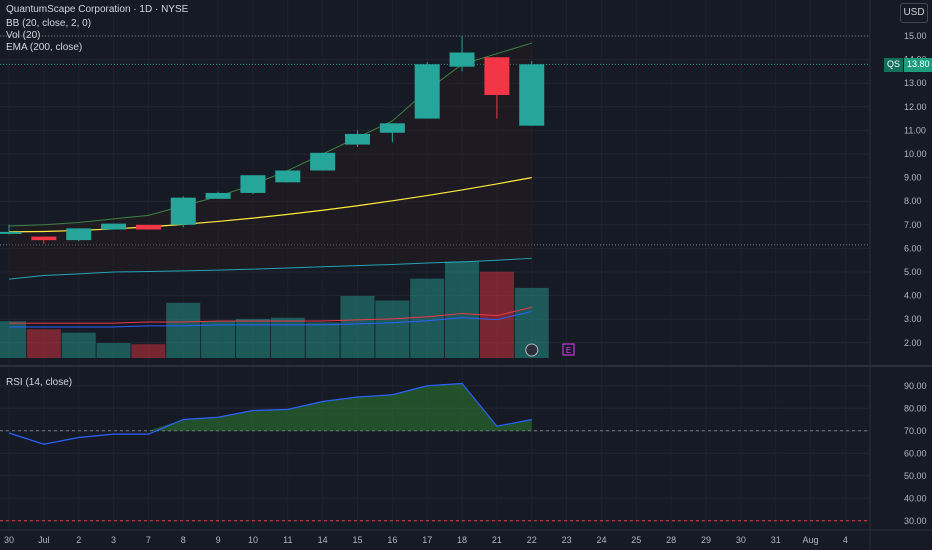 The image size is (932, 550). What do you see at coordinates (915, 386) in the screenshot?
I see `rsi-axis-label: 90.00` at bounding box center [915, 386].